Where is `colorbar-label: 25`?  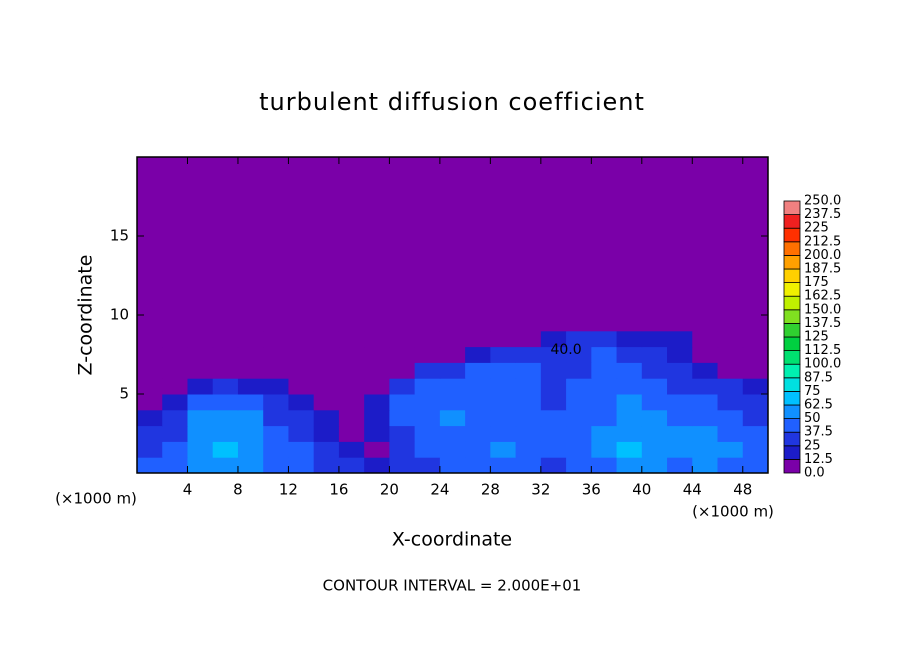
colorbar-label: 25 is located at coordinates (812, 445).